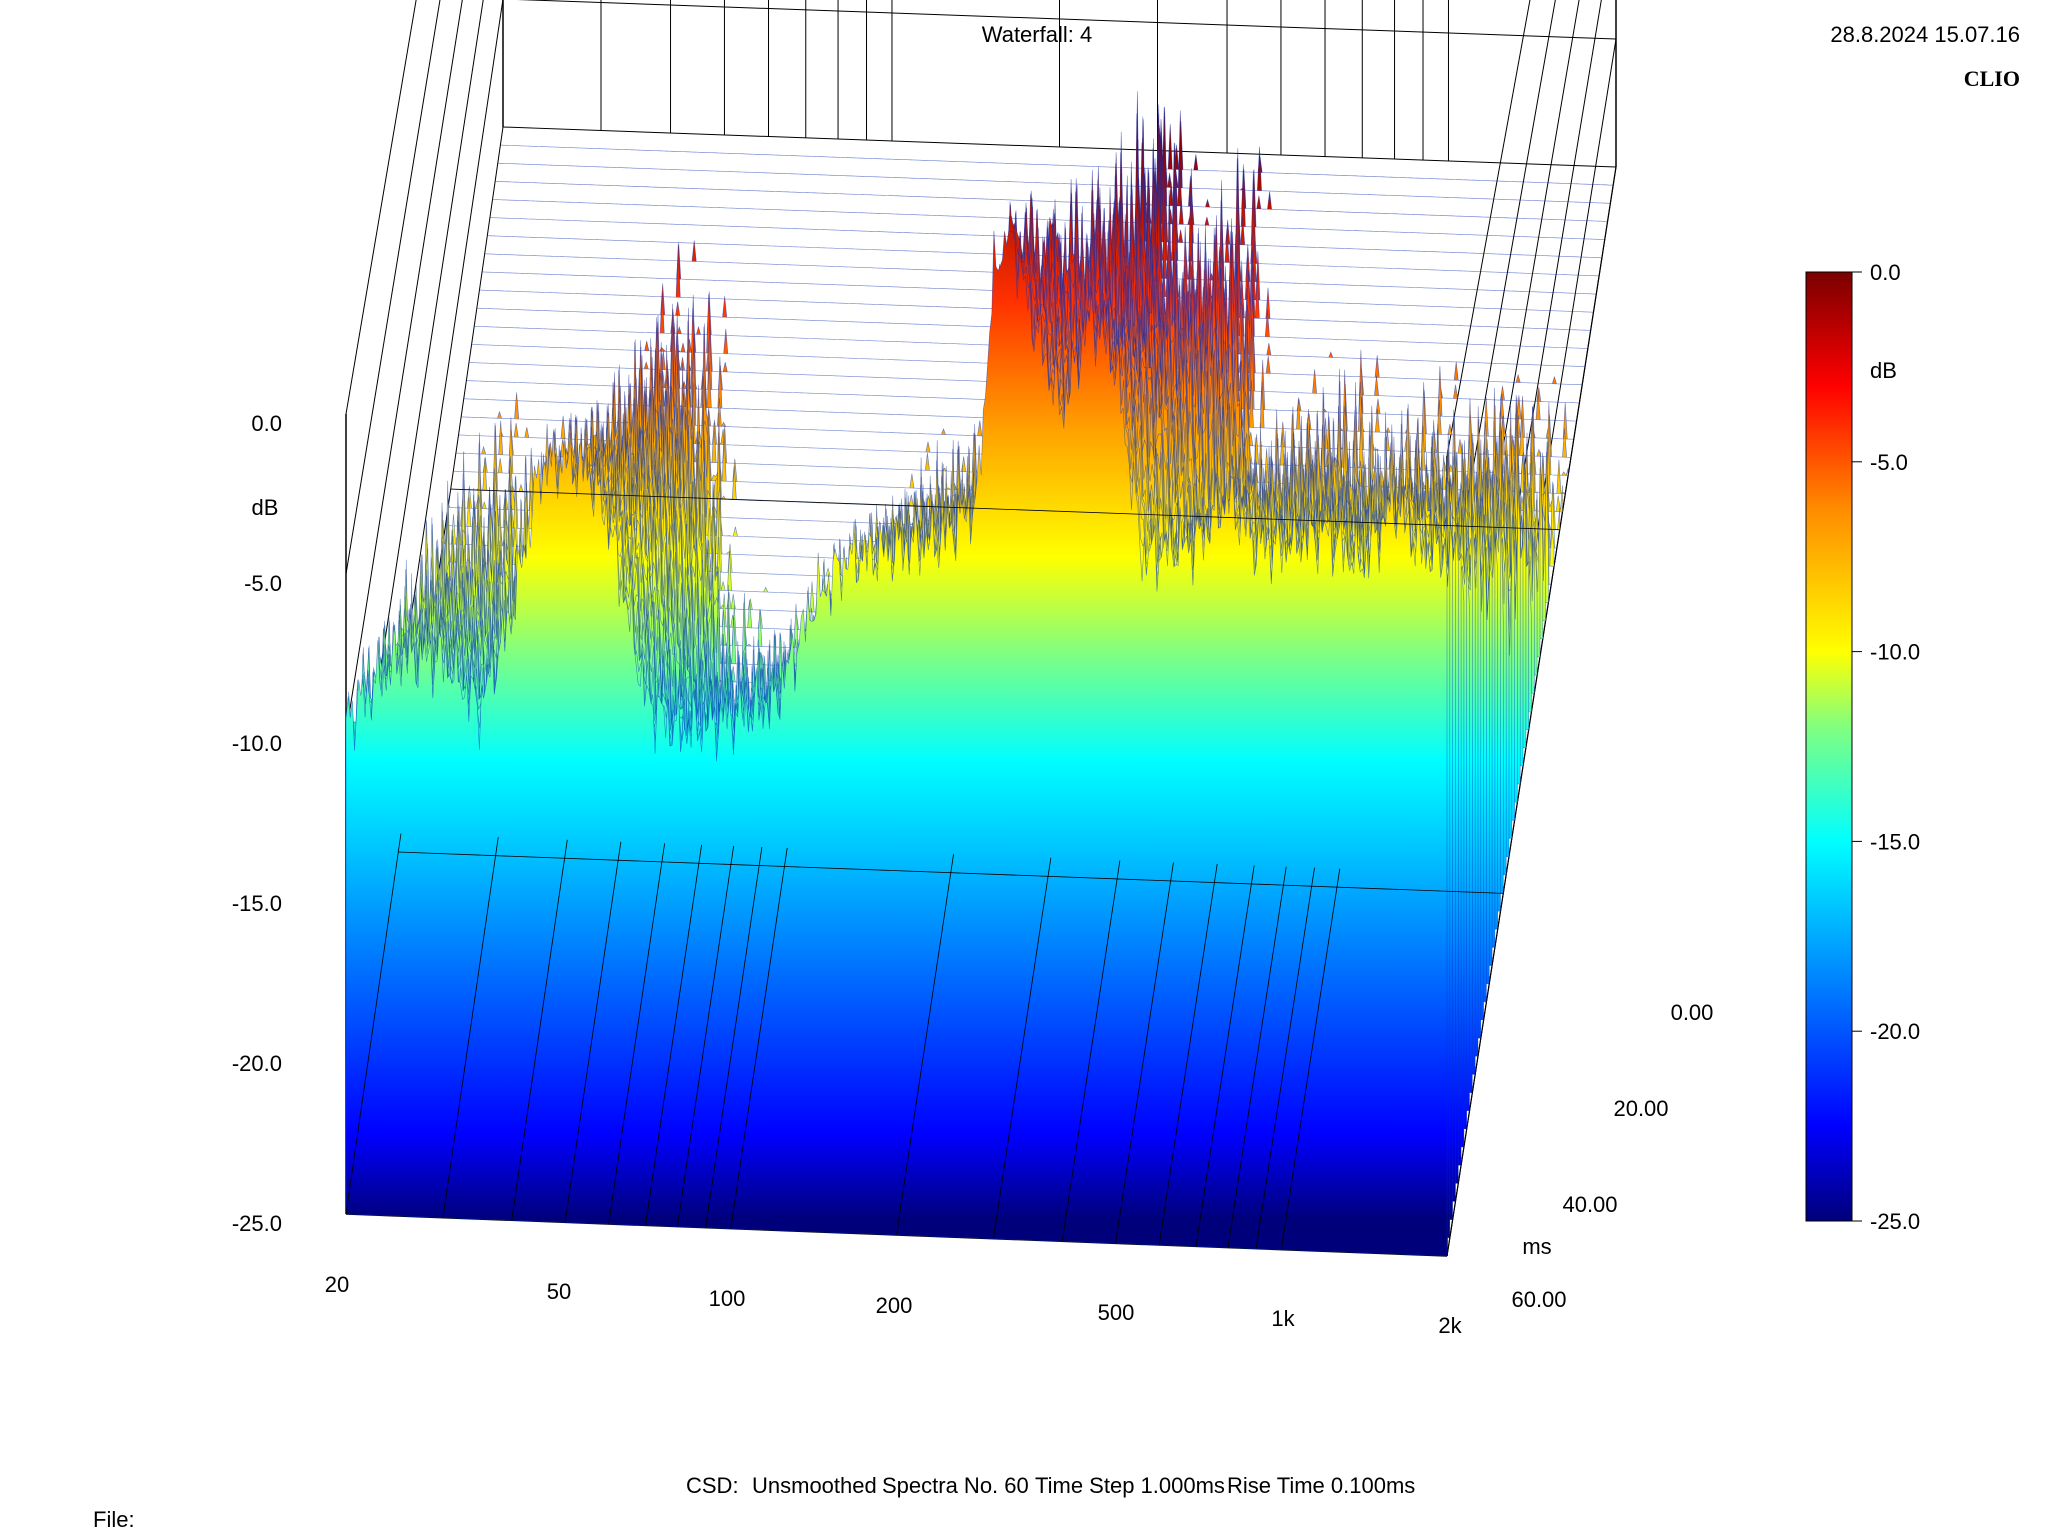 This screenshot has width=2048, height=1536. What do you see at coordinates (712, 1485) in the screenshot?
I see `footer-csd-label: CSD:` at bounding box center [712, 1485].